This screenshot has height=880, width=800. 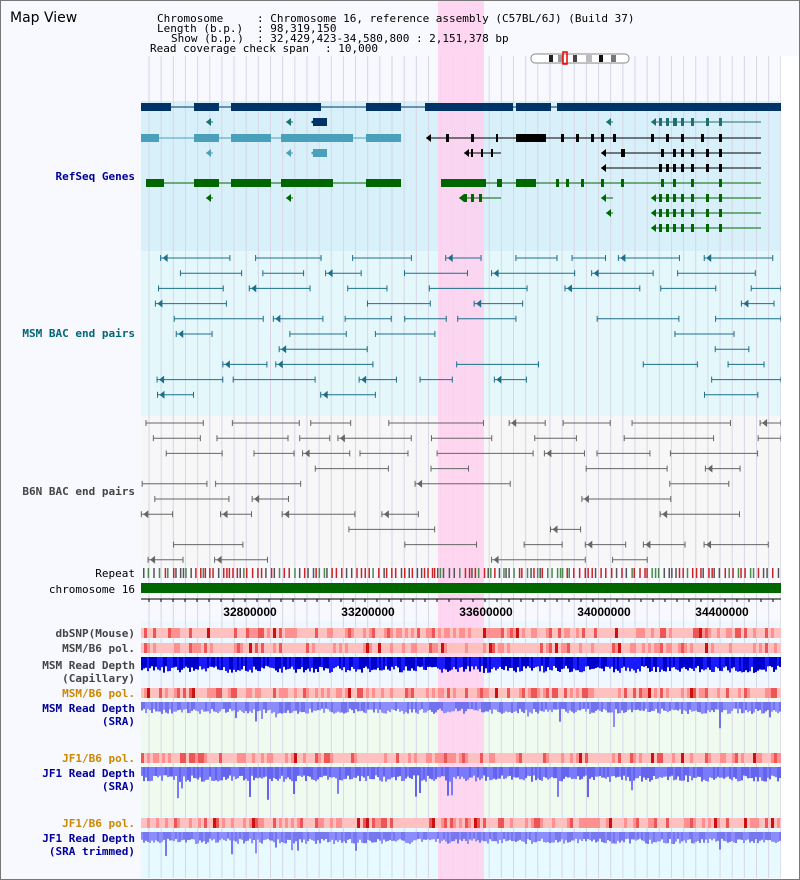 I want to click on jf1-read-depth-sra-label: JF1 Read Depth (SRA), so click(x=88, y=780).